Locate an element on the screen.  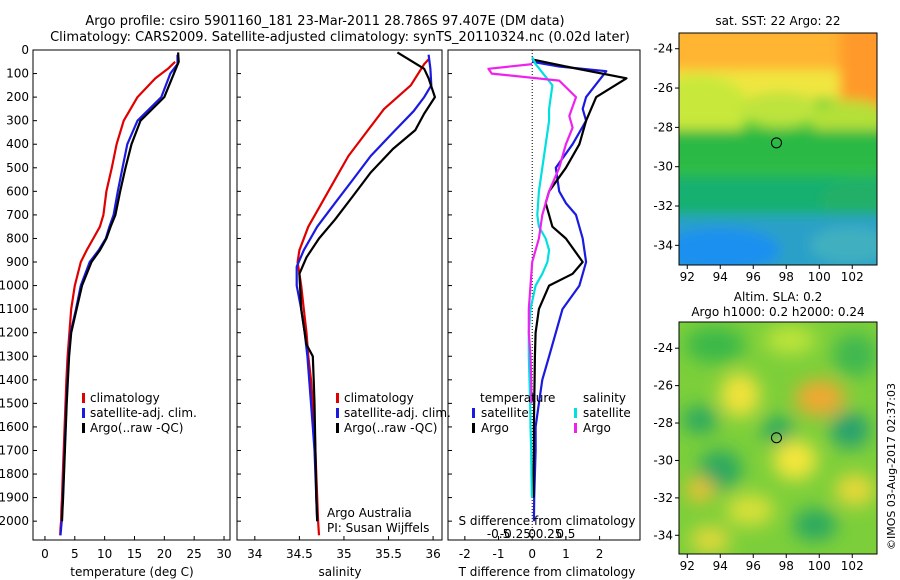
series-line-climatology is located at coordinates (363, 297).